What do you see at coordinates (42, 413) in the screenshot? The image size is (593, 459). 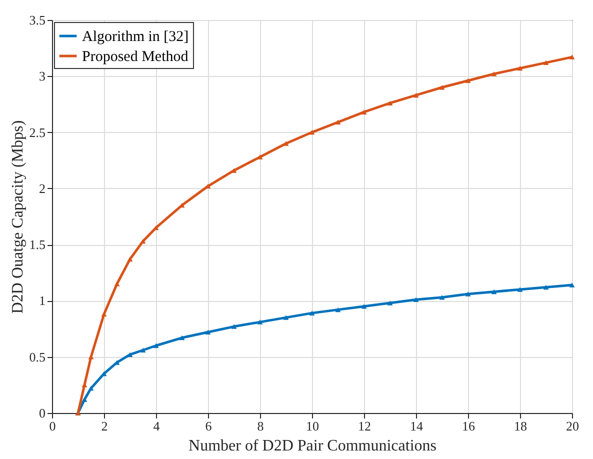 I see `y-tick-label: 0` at bounding box center [42, 413].